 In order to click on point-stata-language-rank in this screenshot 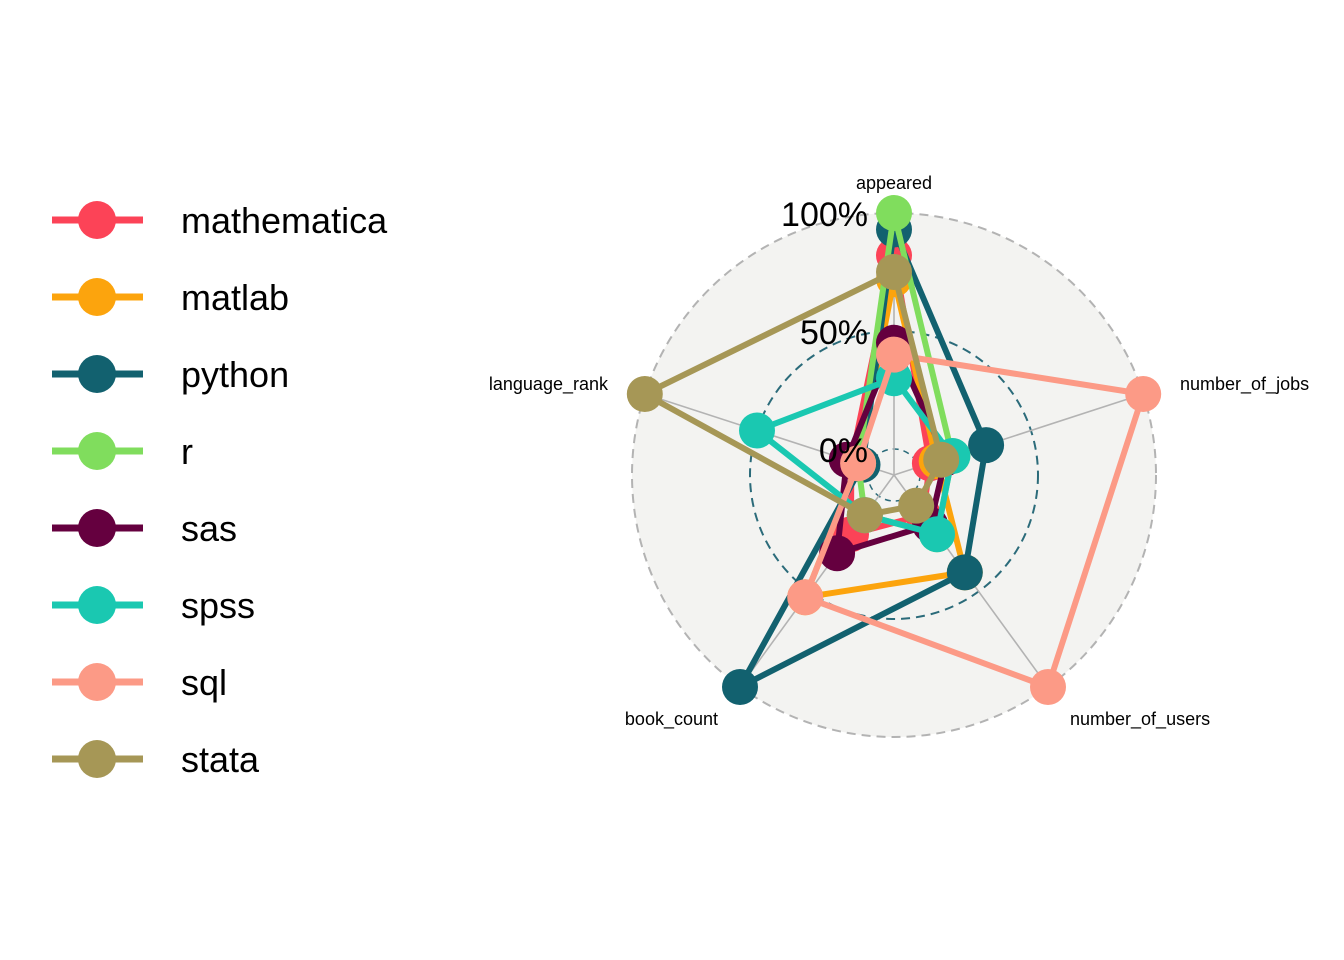, I will do `click(644, 394)`.